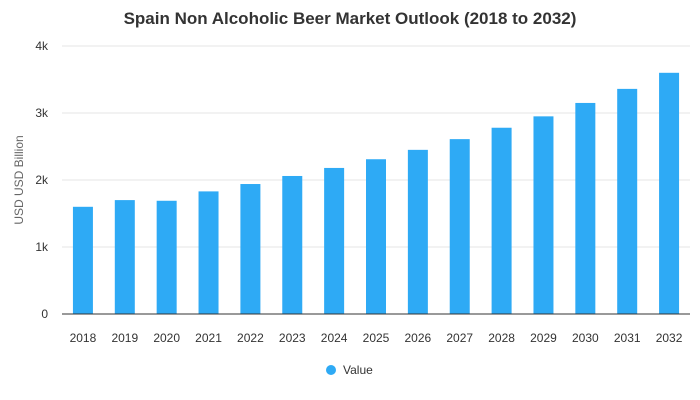  I want to click on bar-2018, so click(82, 260).